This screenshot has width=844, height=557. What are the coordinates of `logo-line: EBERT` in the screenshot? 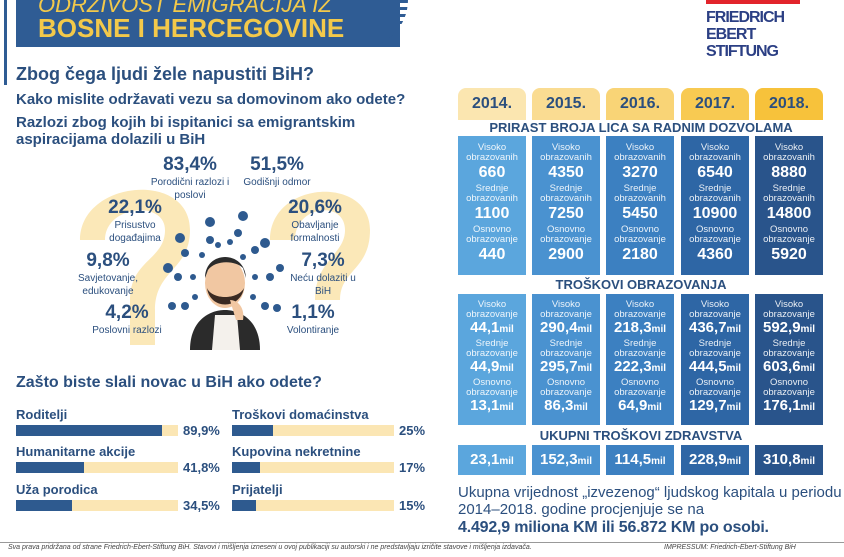 It's located at (731, 34).